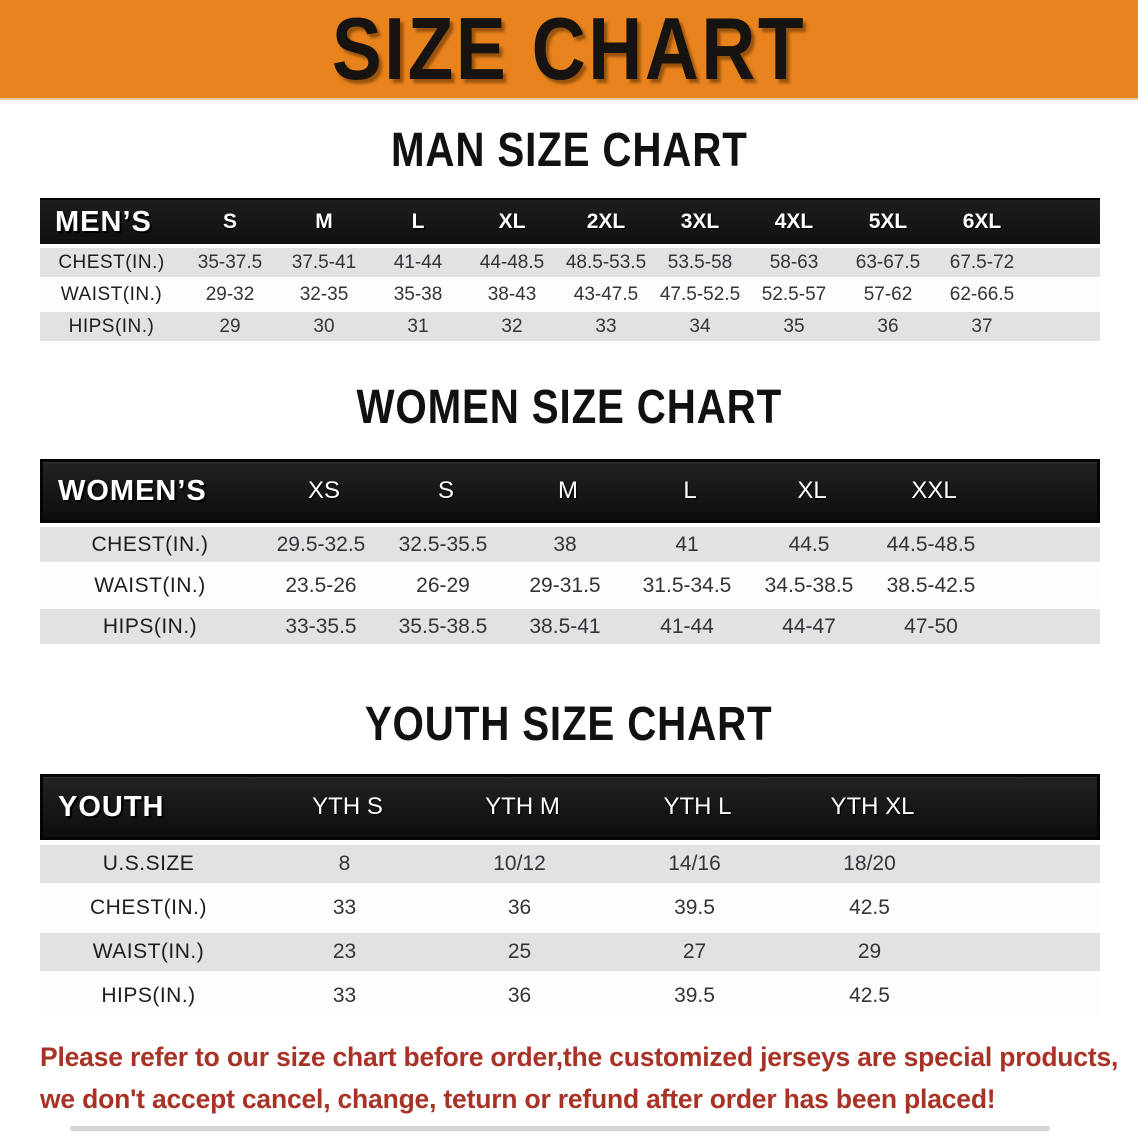  Describe the element at coordinates (694, 995) in the screenshot. I see `value-cell: 39.5` at that location.